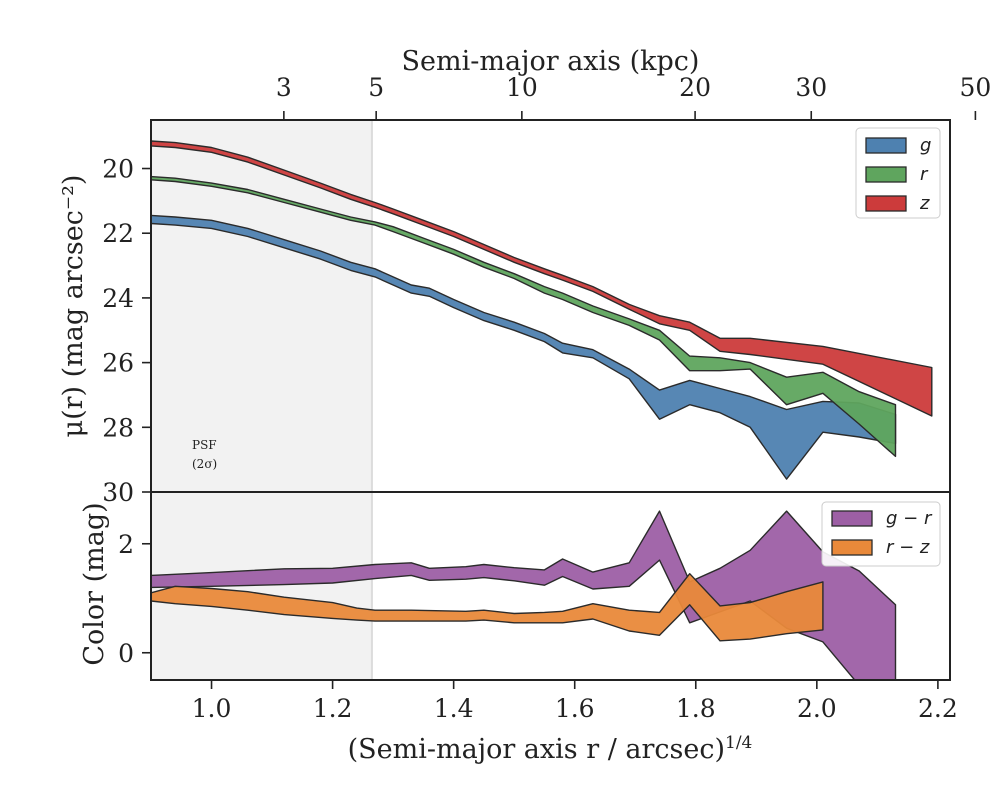 This screenshot has width=1000, height=800. Describe the element at coordinates (126, 331) in the screenshot. I see `top-y-axis: 20 22 24 26 28 30` at that location.